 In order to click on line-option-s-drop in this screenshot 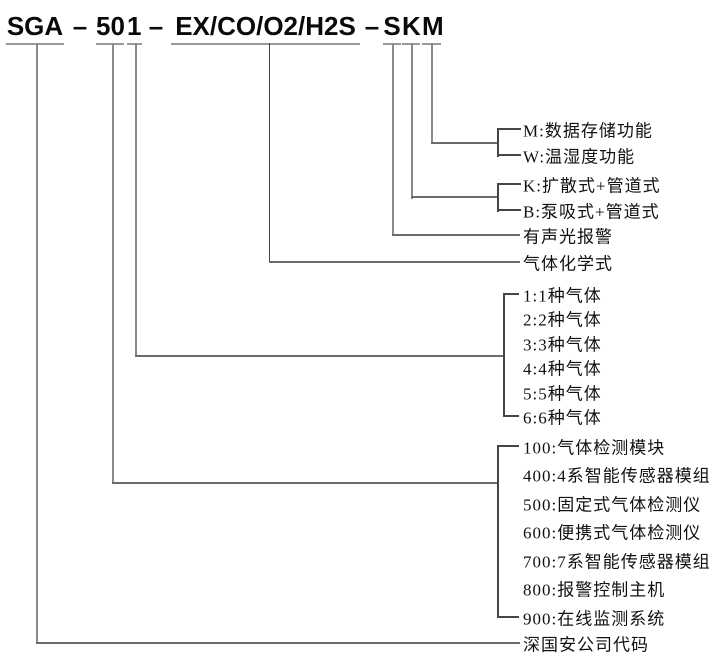, I will do `click(393, 139)`.